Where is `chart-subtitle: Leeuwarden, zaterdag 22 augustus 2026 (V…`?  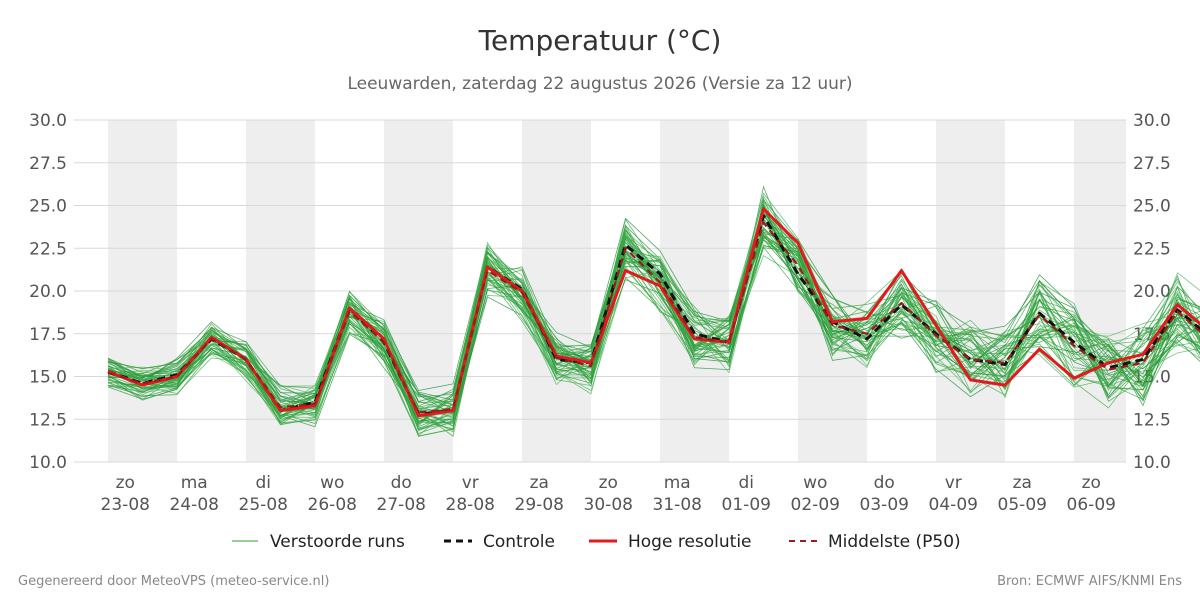 chart-subtitle: Leeuwarden, zaterdag 22 augustus 2026 (V… is located at coordinates (599, 84).